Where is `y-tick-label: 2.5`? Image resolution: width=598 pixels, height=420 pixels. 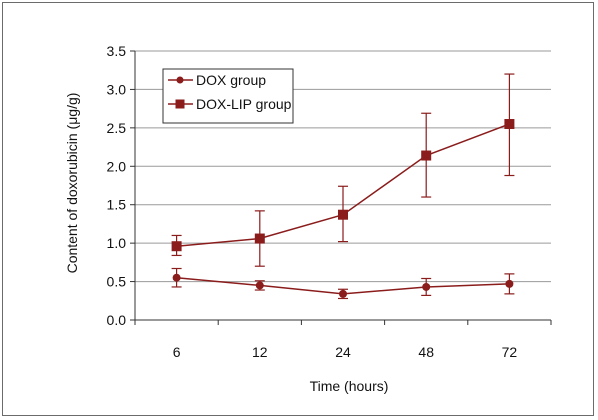 y-tick-label: 2.5 is located at coordinates (117, 128).